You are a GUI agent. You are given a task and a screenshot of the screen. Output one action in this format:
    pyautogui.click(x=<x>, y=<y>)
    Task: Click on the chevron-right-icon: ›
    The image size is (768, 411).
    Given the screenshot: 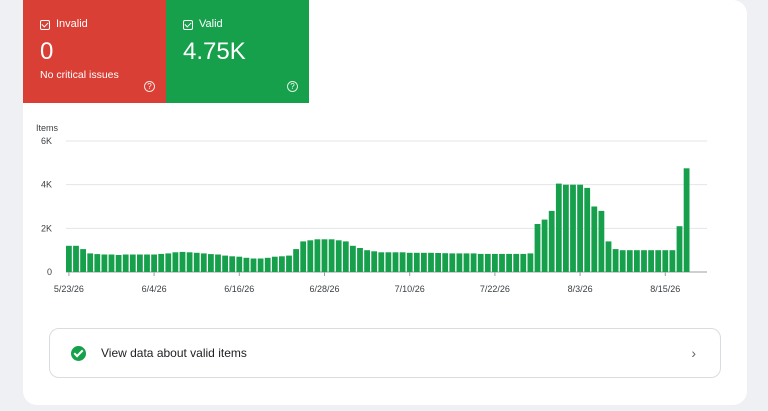 What is the action you would take?
    pyautogui.click(x=693, y=353)
    